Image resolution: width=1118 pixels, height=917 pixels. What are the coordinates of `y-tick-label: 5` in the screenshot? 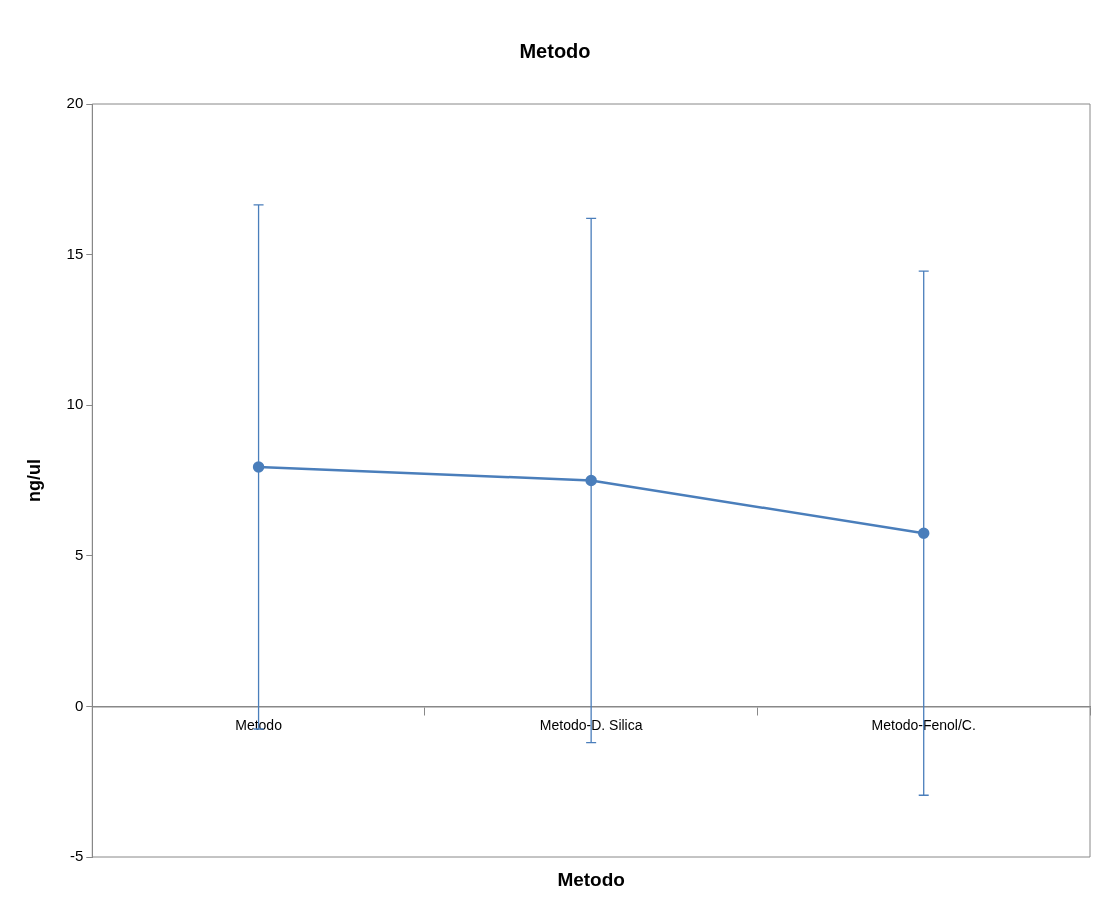 It's located at (79, 554).